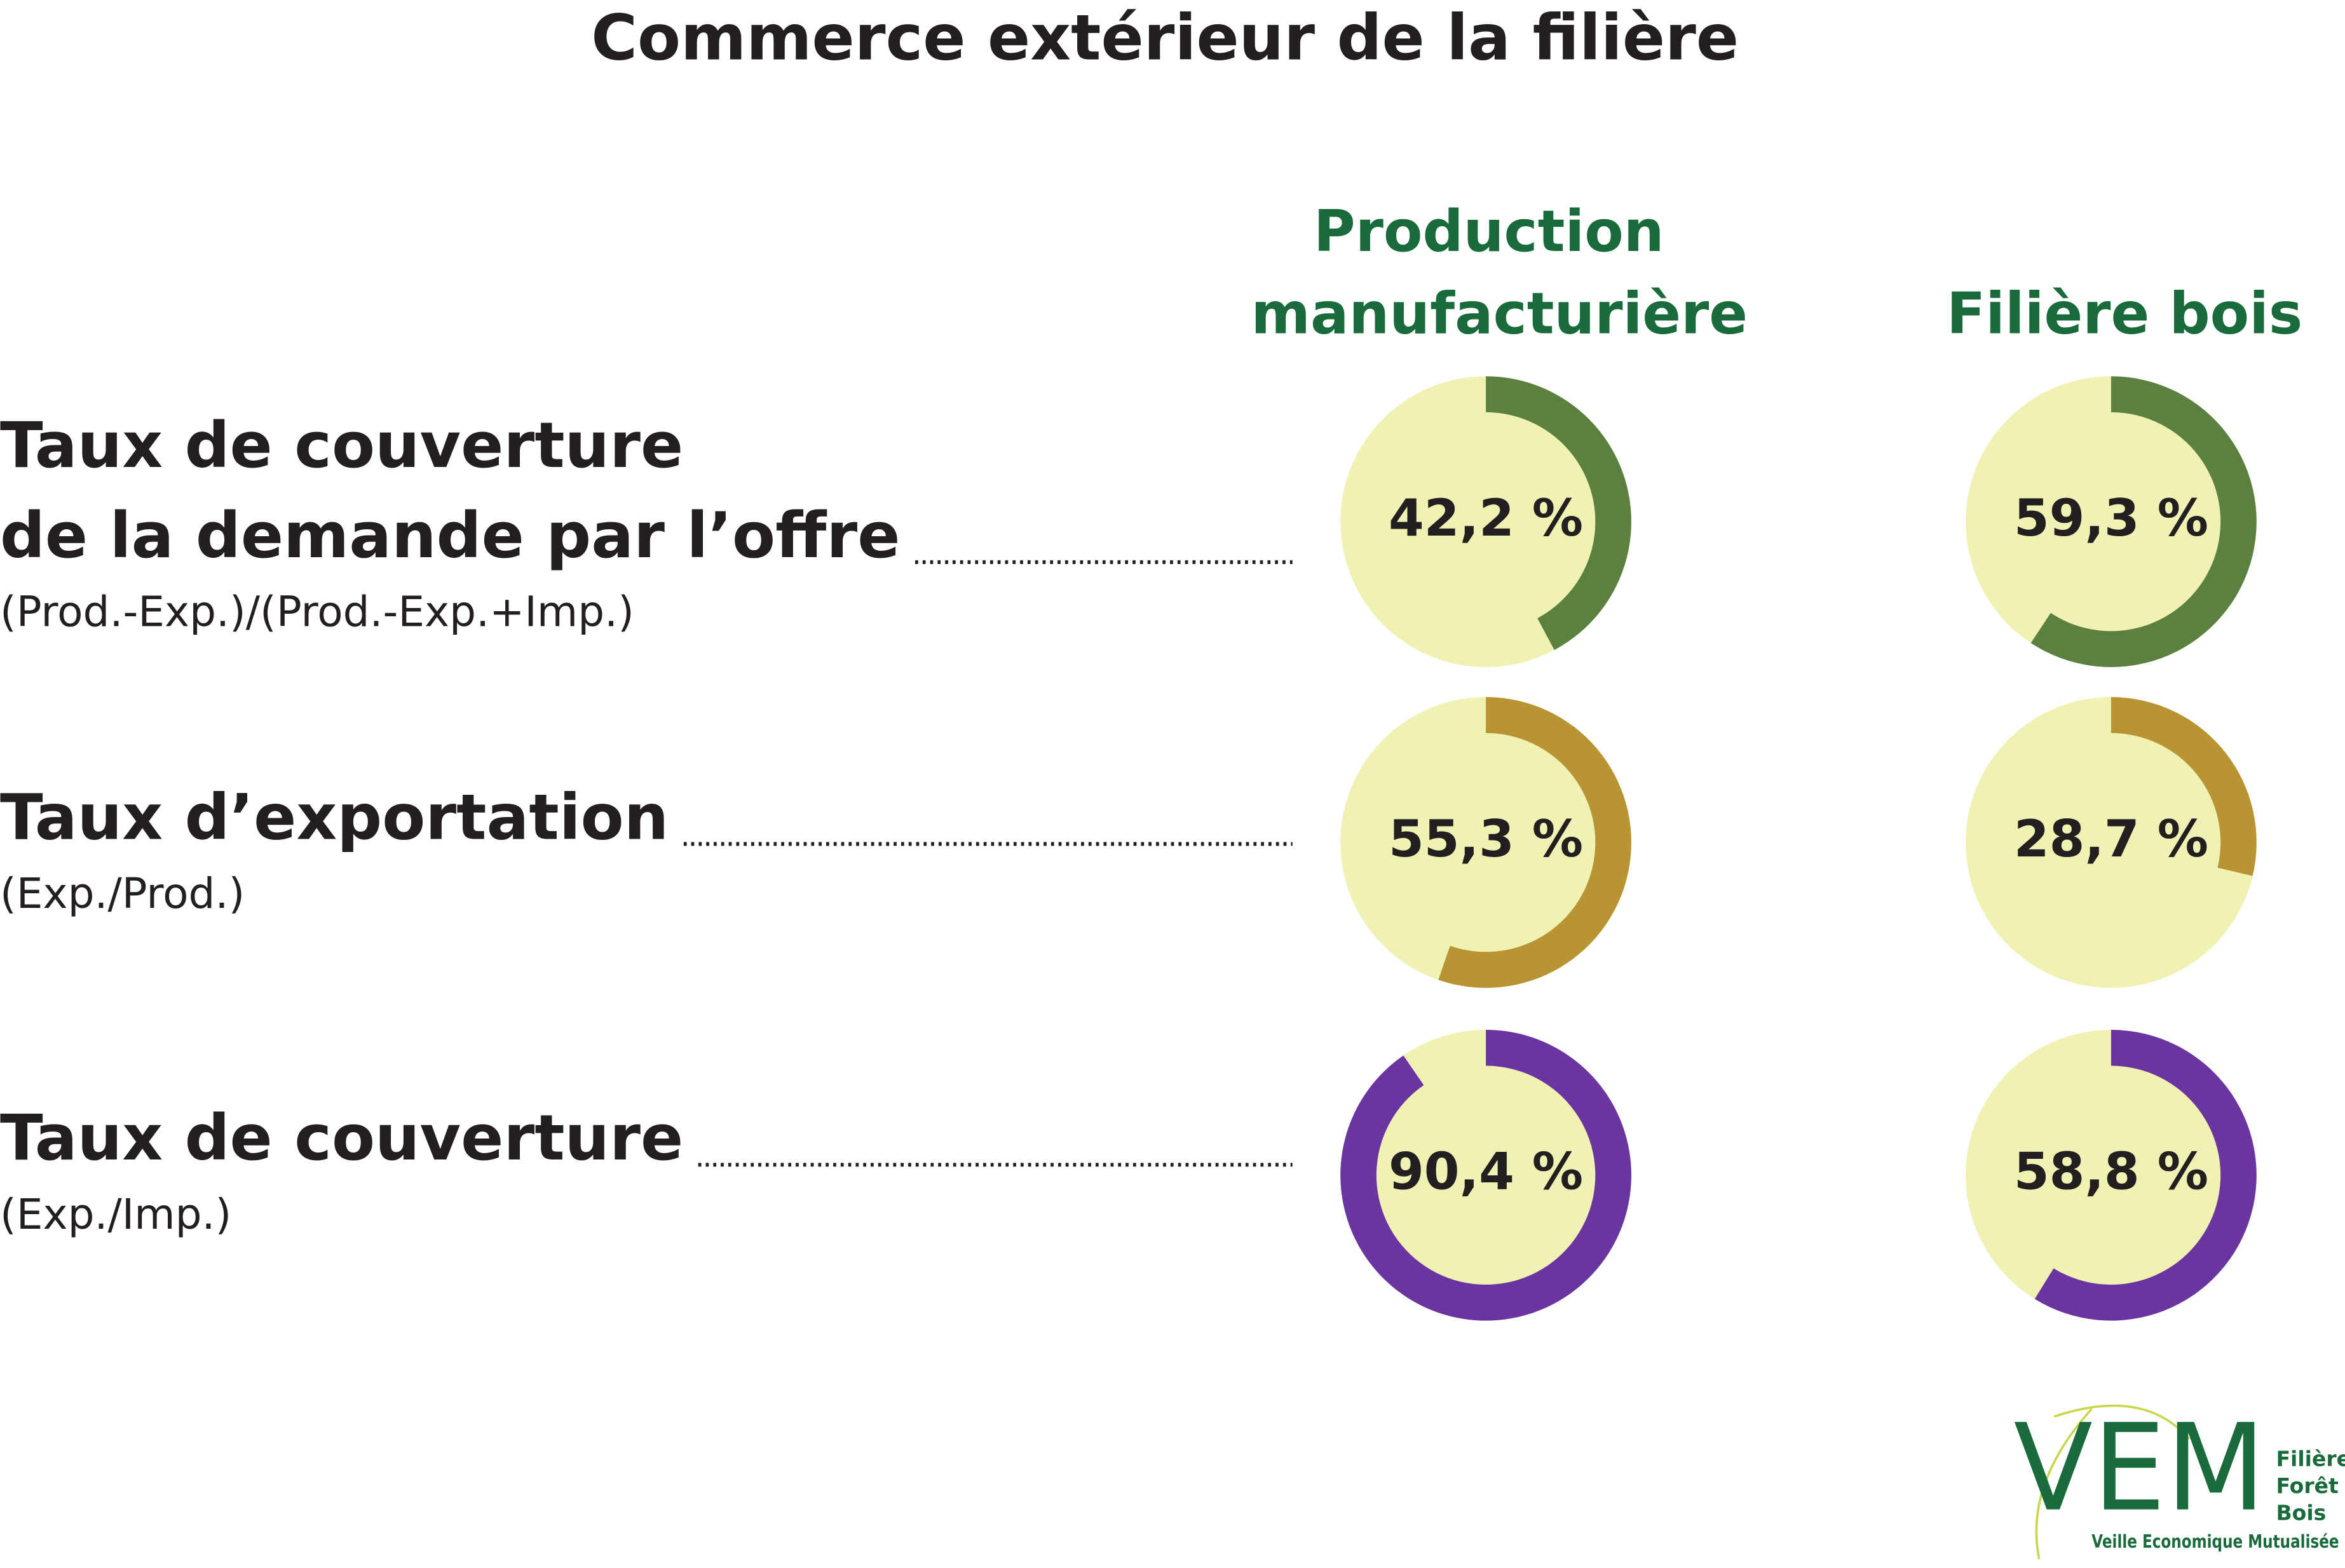  Describe the element at coordinates (2140, 1468) in the screenshot. I see `logo-mark: VEM` at that location.